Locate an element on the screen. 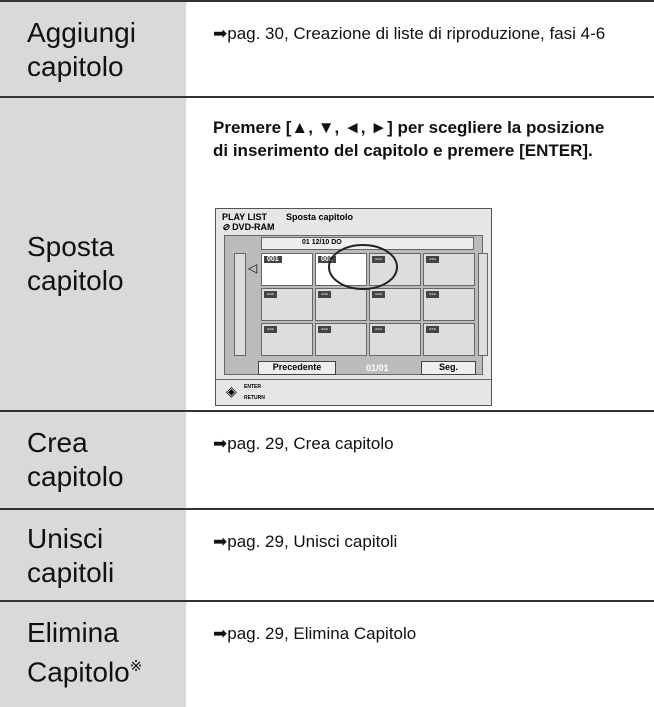 The width and height of the screenshot is (654, 707). label-words: Elimina Capitolo is located at coordinates (78, 652).